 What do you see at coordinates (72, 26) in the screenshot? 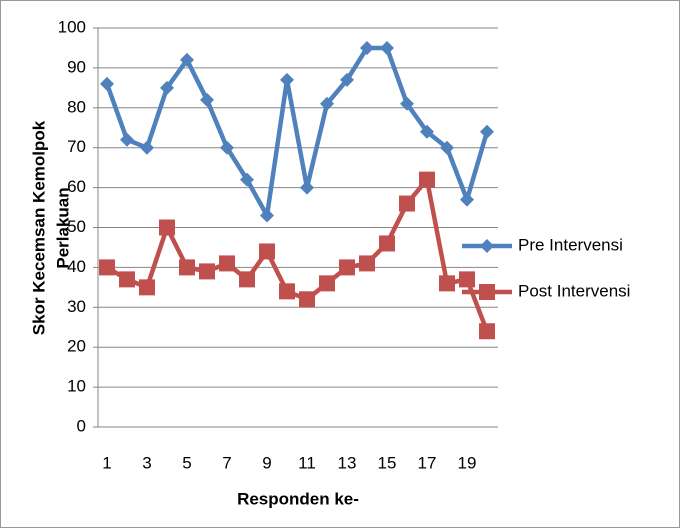
I see `y-tick-label: 100` at bounding box center [72, 26].